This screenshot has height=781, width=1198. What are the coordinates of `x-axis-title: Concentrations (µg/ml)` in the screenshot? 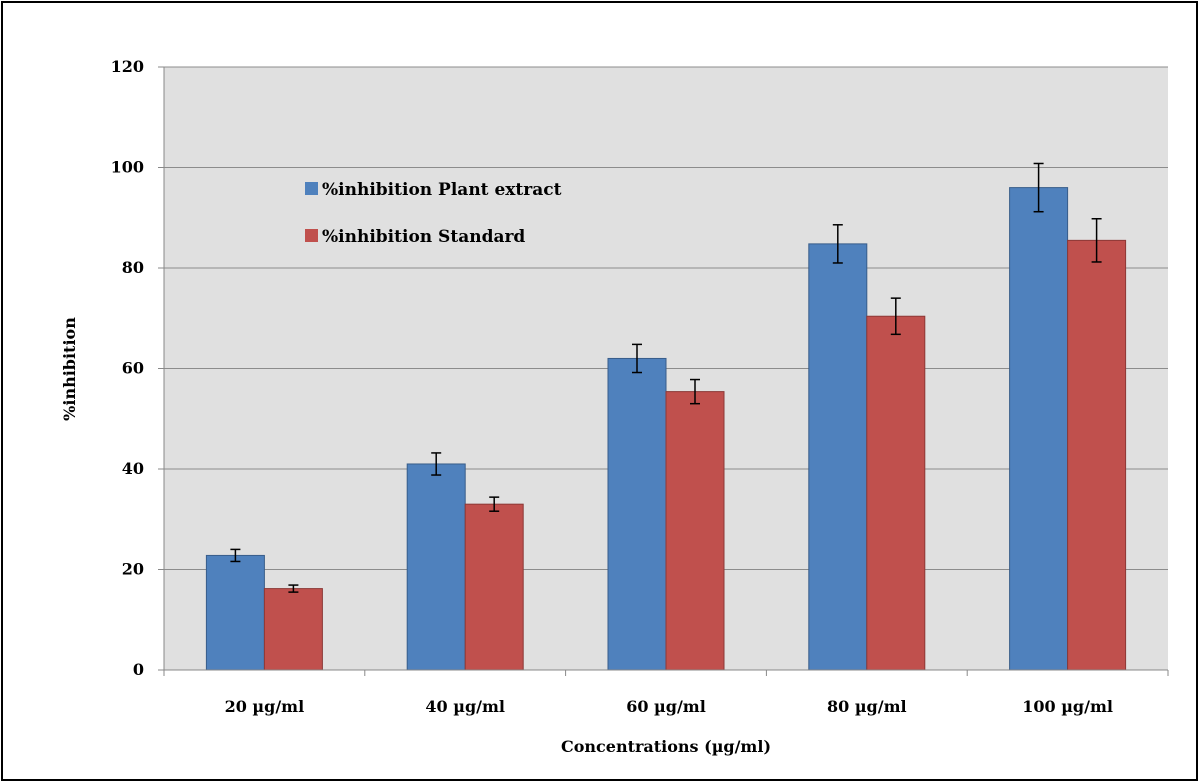 It's located at (666, 746).